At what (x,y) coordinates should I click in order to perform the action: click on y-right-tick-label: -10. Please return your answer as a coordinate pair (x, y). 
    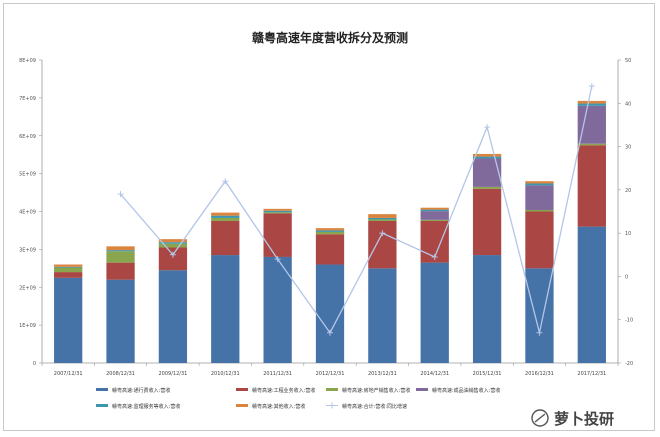
    Looking at the image, I should click on (629, 321).